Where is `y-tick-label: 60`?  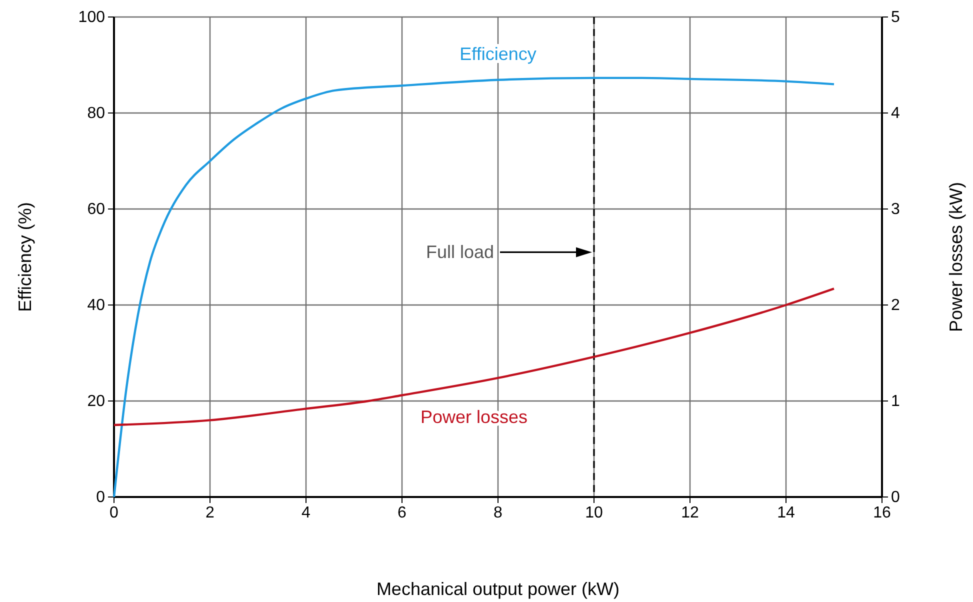 y-tick-label: 60 is located at coordinates (96, 209).